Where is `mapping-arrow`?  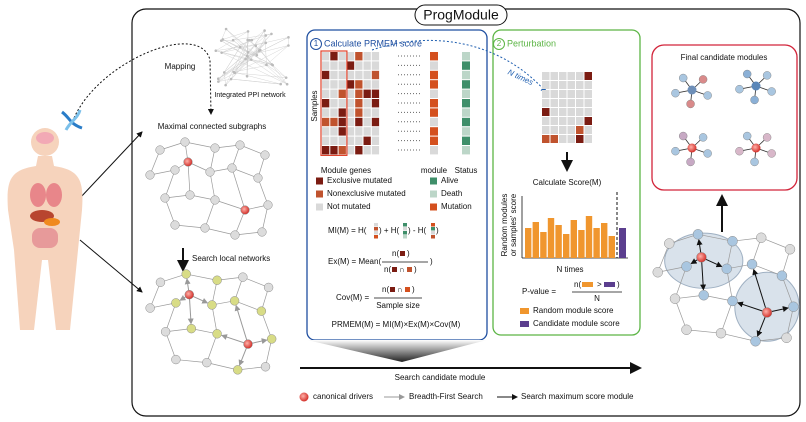
mapping-arrow is located at coordinates (143, 81).